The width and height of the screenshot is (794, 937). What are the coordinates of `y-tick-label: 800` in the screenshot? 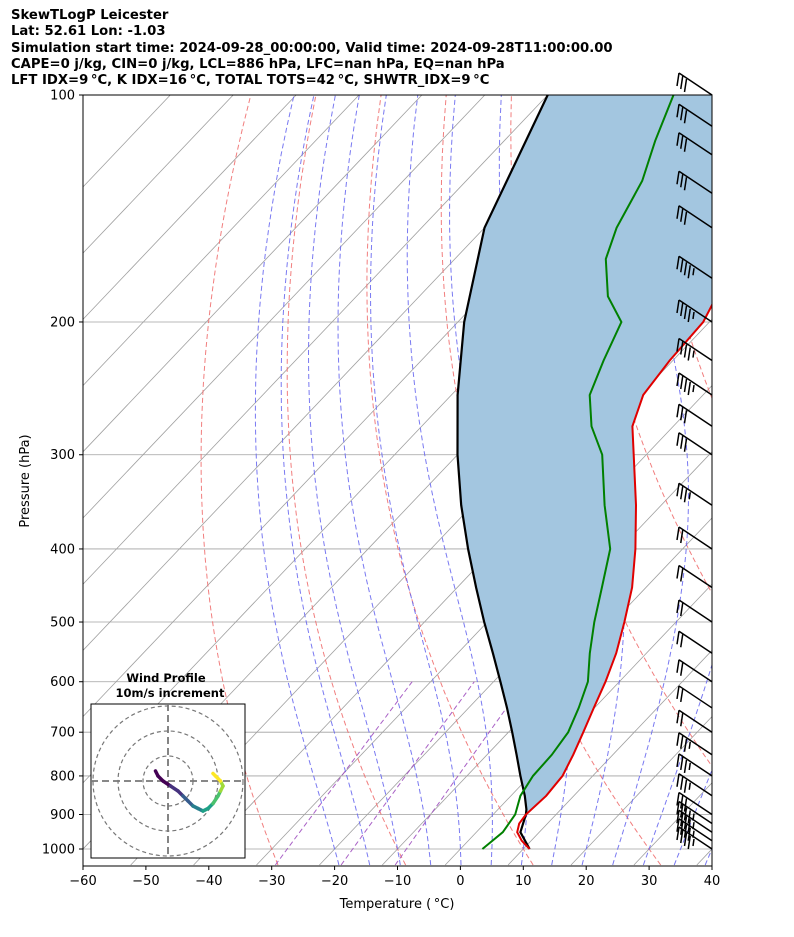 It's located at (62, 776).